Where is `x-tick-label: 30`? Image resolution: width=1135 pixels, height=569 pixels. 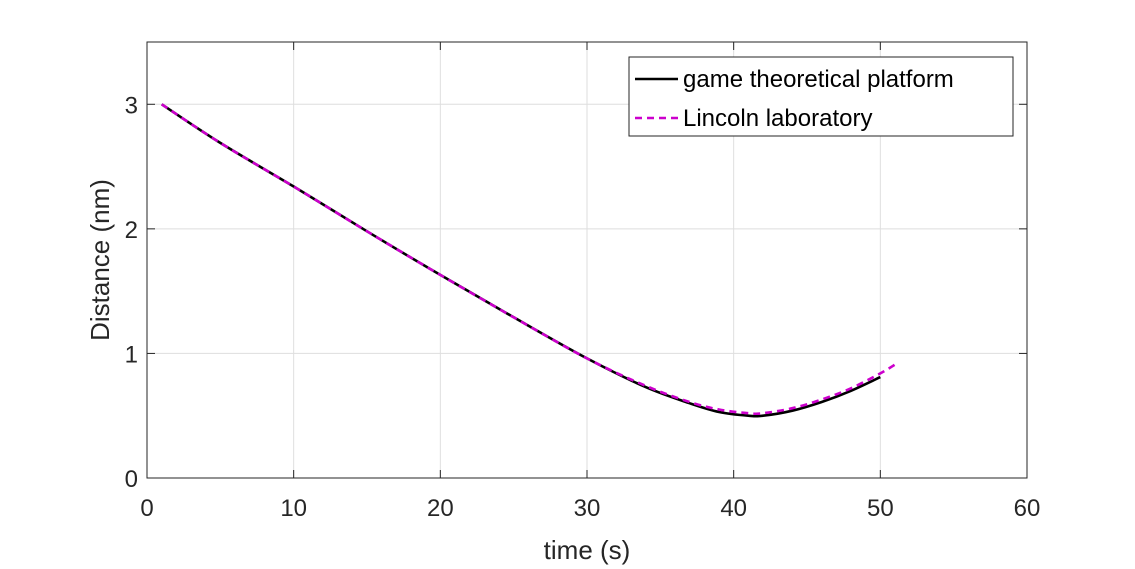 x-tick-label: 30 is located at coordinates (587, 508).